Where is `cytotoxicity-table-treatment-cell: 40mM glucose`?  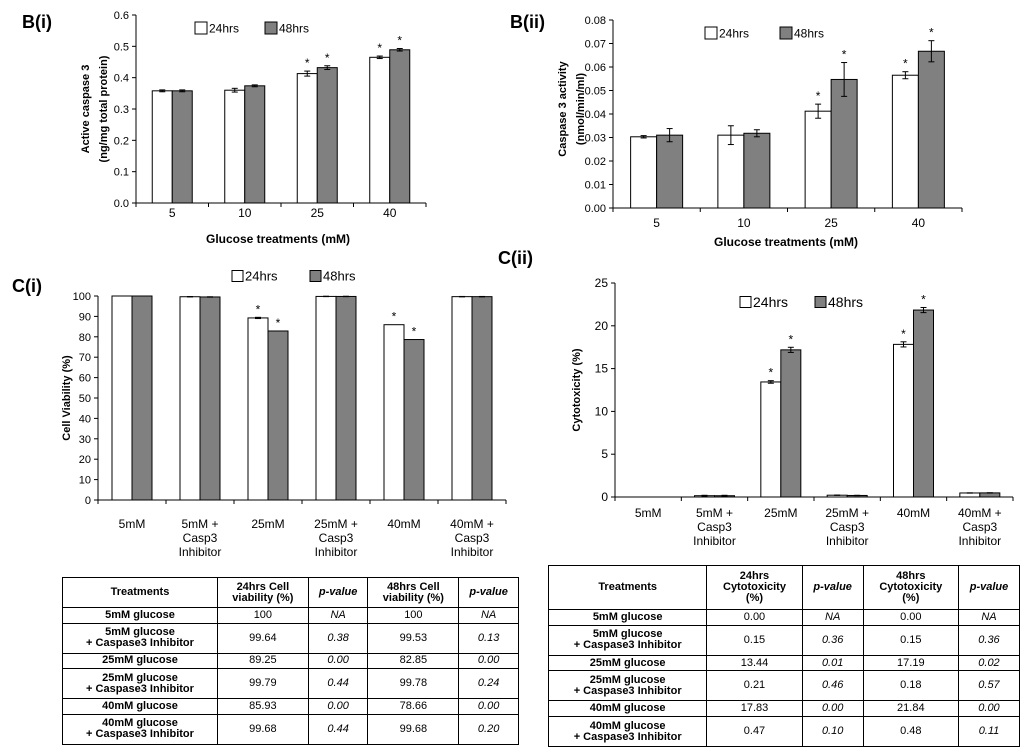 cytotoxicity-table-treatment-cell: 40mM glucose is located at coordinates (627, 709).